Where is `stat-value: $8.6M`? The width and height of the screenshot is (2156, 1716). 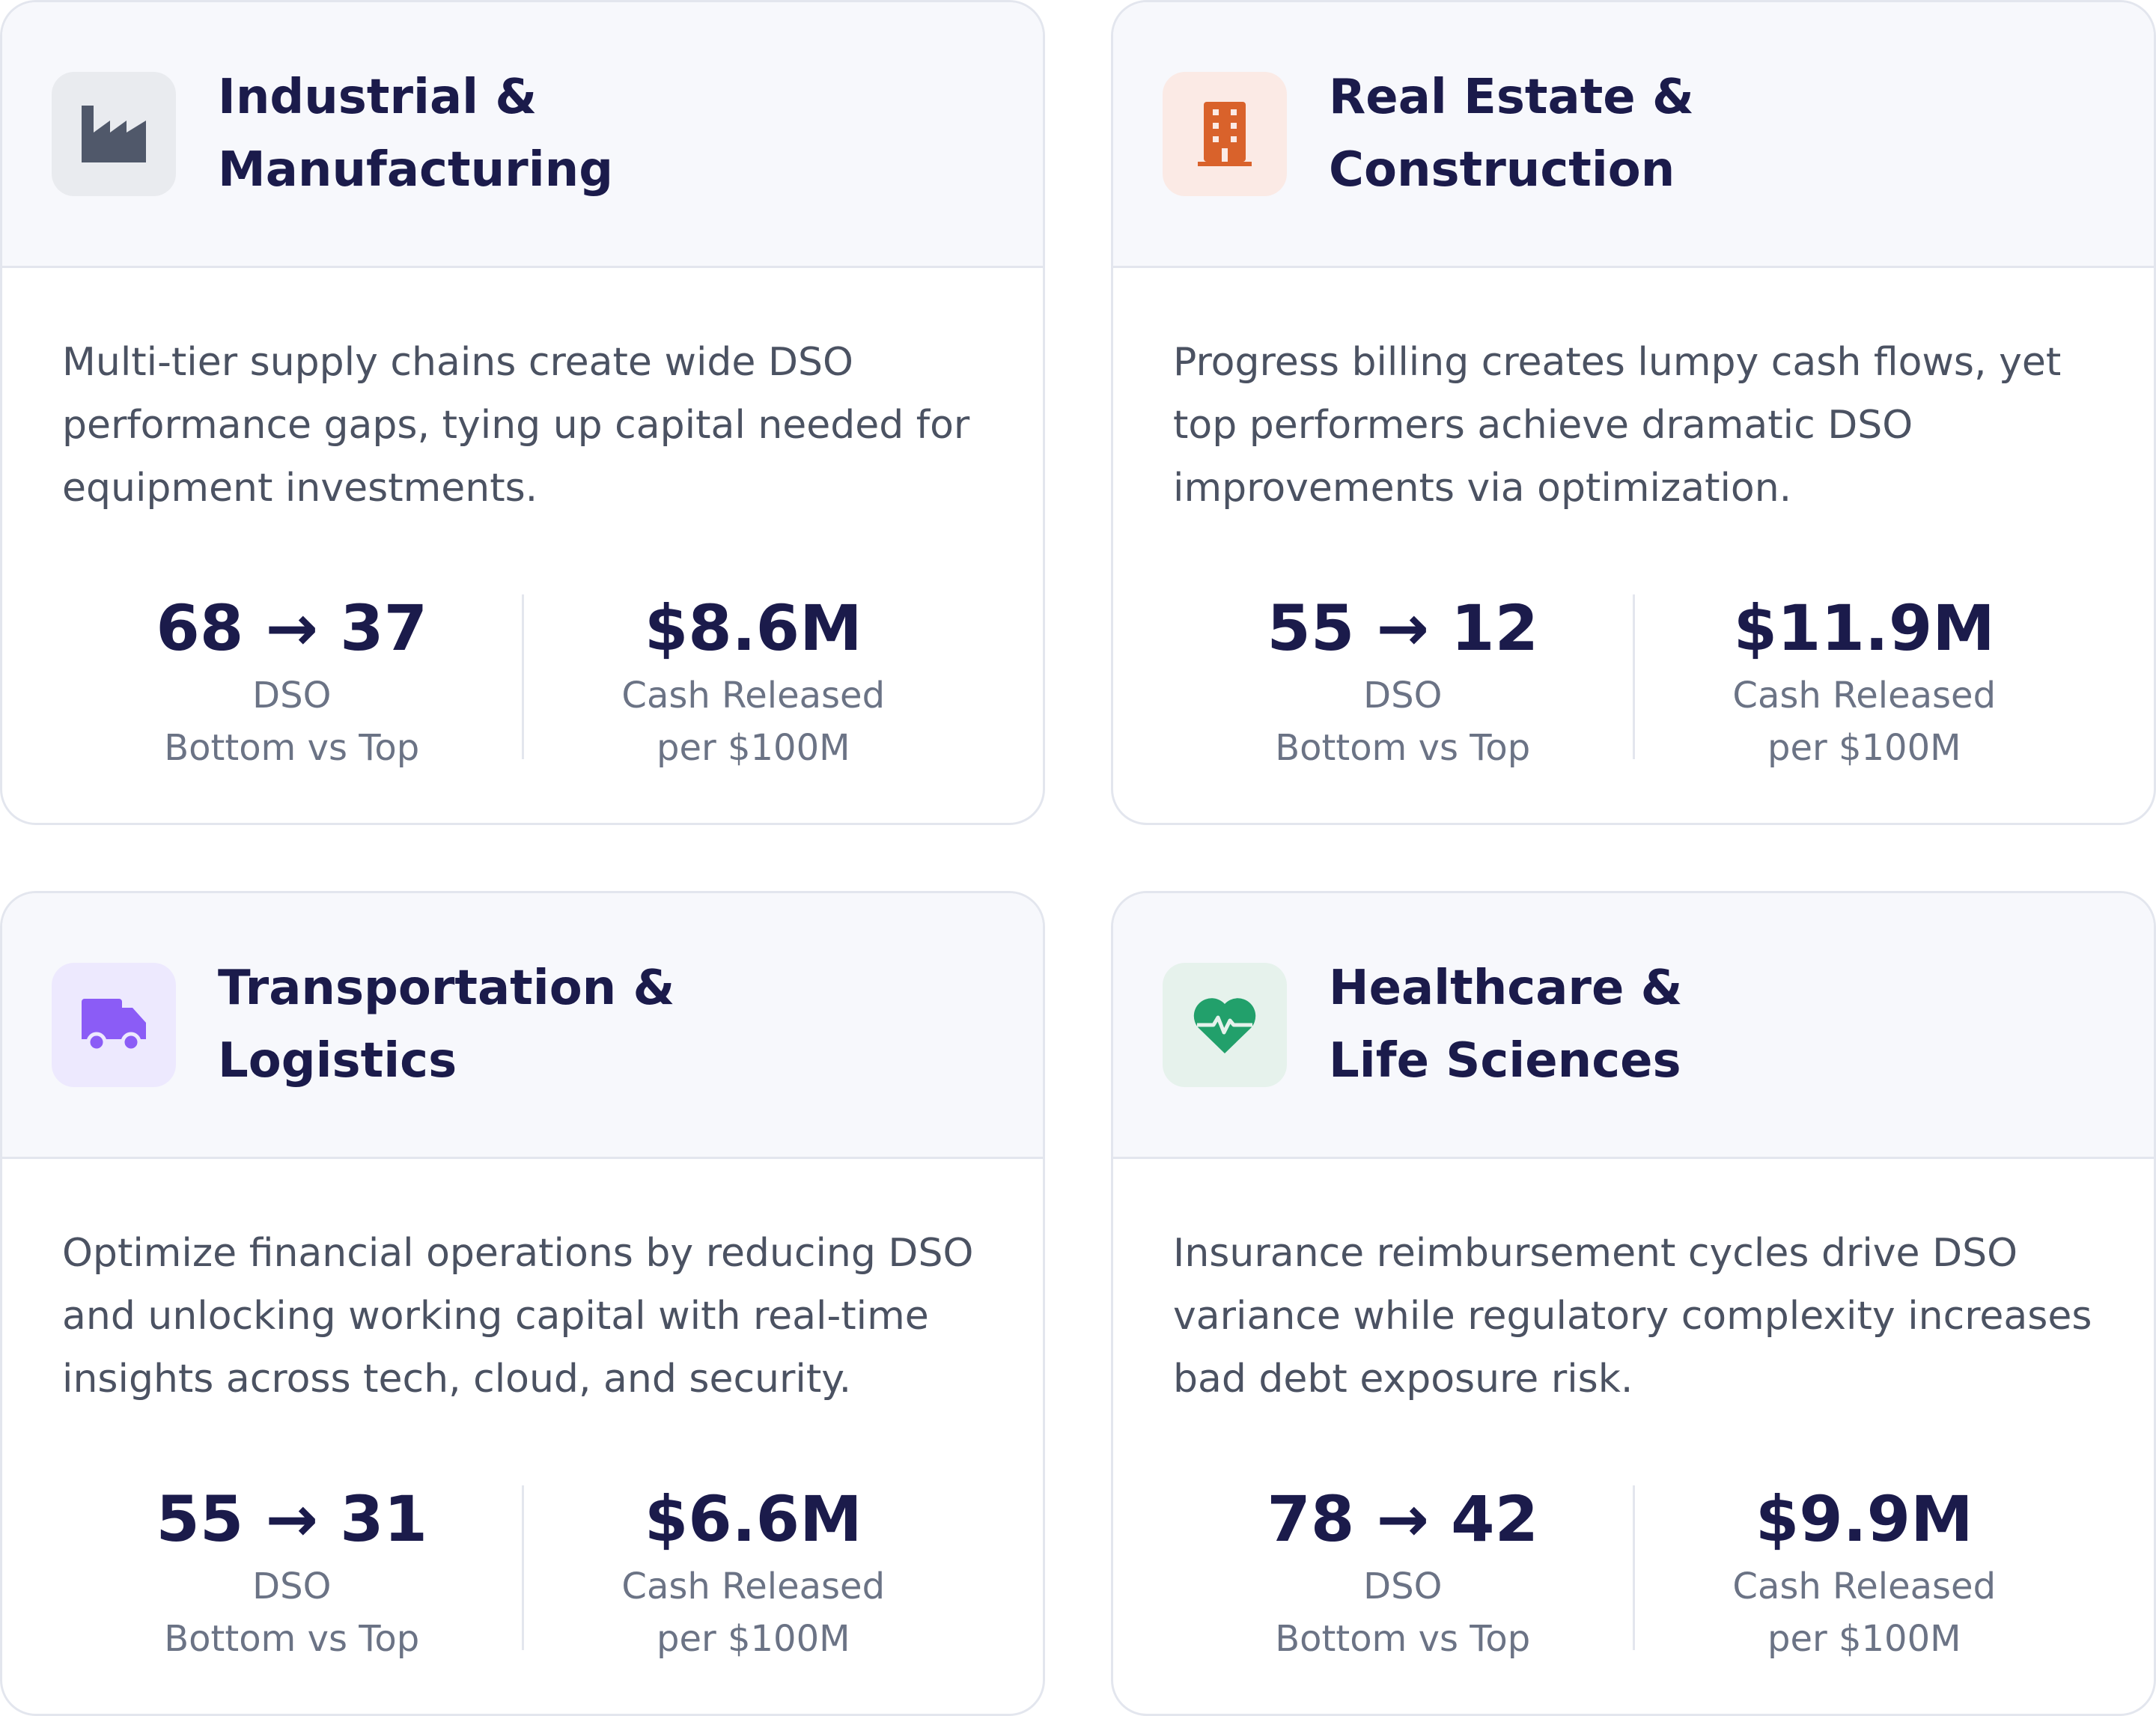
stat-value: $8.6M is located at coordinates (753, 628).